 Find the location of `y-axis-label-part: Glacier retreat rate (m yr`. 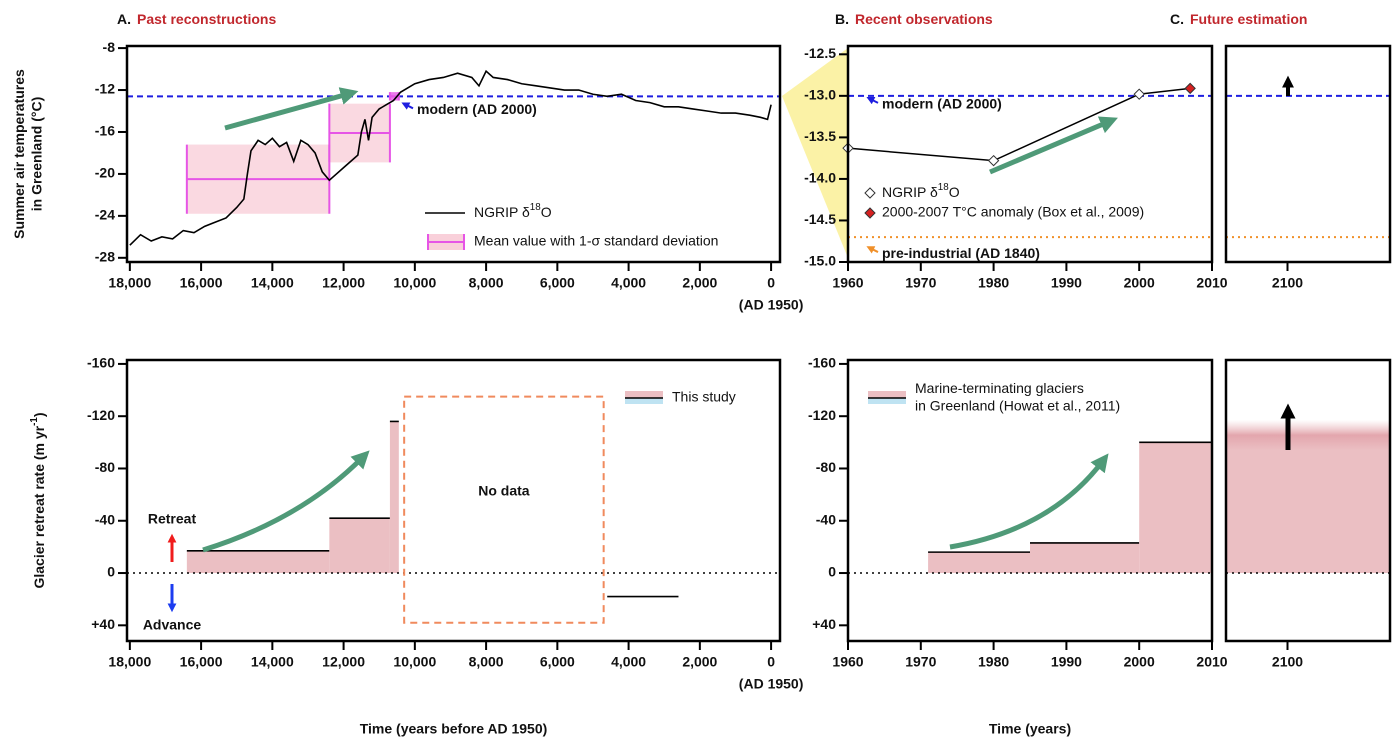

y-axis-label-part: Glacier retreat rate (m yr is located at coordinates (39, 506).